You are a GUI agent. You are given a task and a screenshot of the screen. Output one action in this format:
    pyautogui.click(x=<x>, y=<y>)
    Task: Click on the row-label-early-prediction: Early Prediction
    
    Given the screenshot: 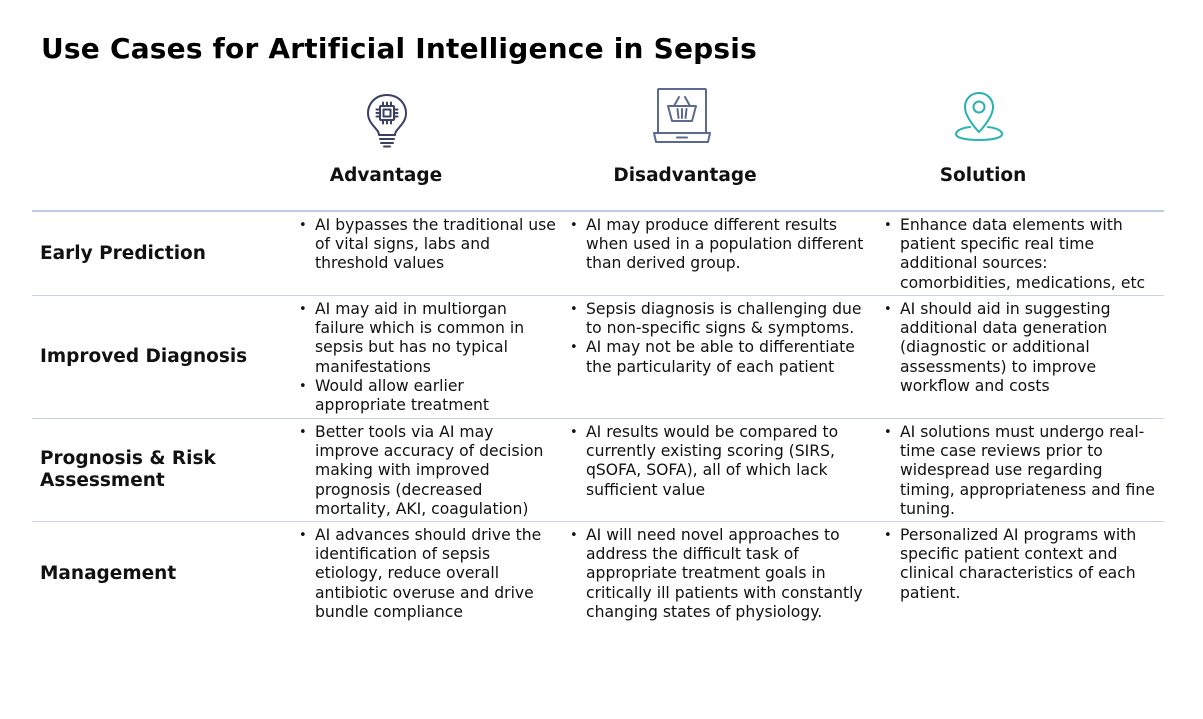 What is the action you would take?
    pyautogui.click(x=123, y=253)
    